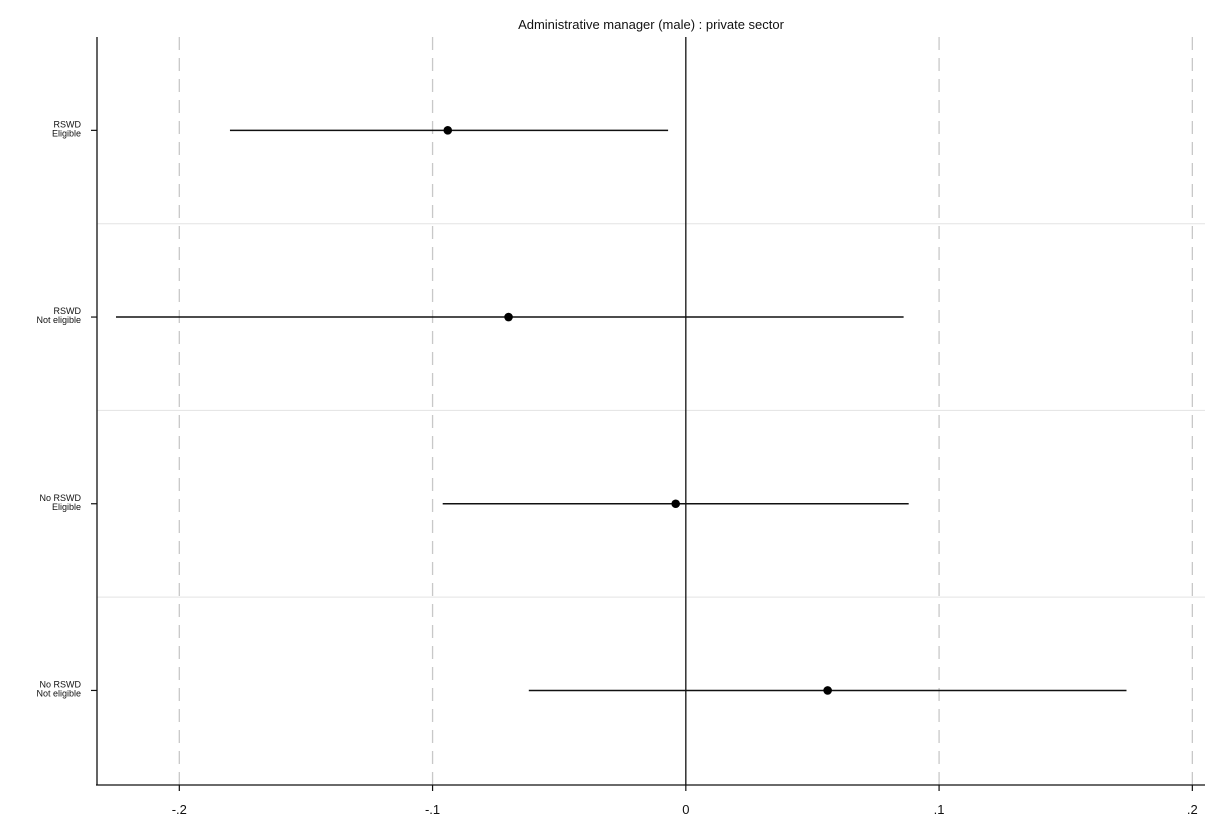  What do you see at coordinates (66, 507) in the screenshot?
I see `y-category-label-3-line-2: Eligible` at bounding box center [66, 507].